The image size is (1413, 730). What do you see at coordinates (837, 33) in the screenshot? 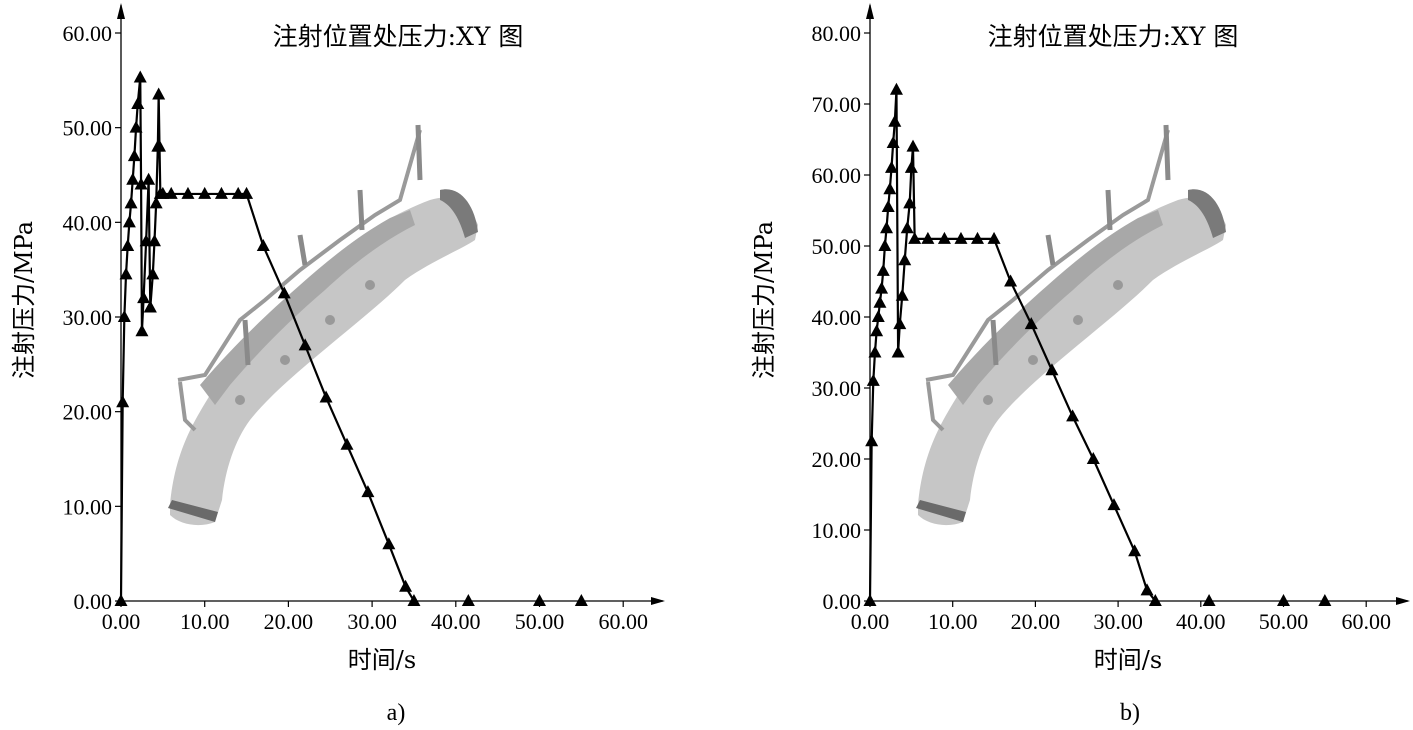
I see `y-tick-label: 80.00` at bounding box center [837, 33].